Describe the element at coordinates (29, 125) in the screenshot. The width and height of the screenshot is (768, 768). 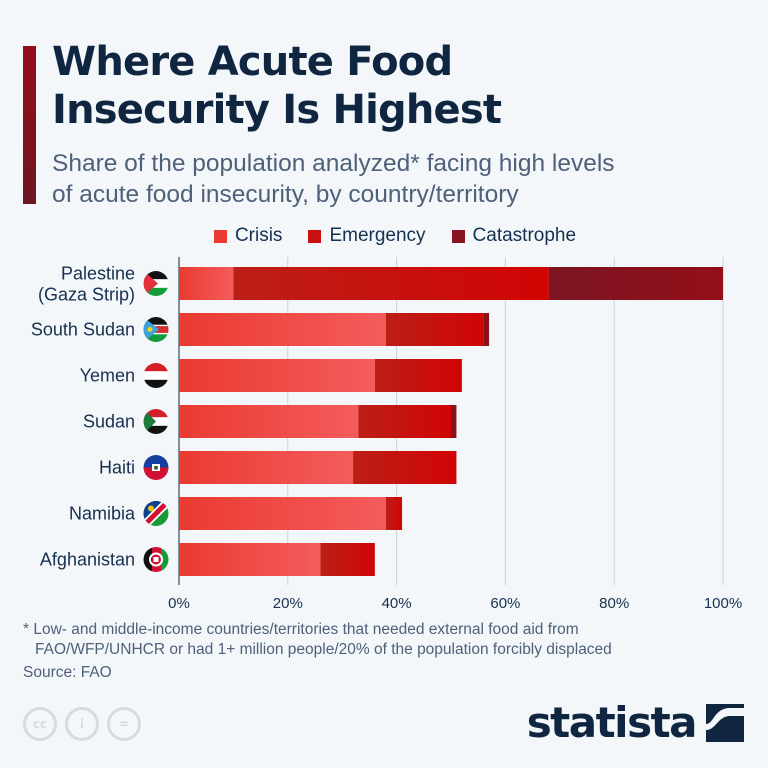
I see `title-accent-bar` at that location.